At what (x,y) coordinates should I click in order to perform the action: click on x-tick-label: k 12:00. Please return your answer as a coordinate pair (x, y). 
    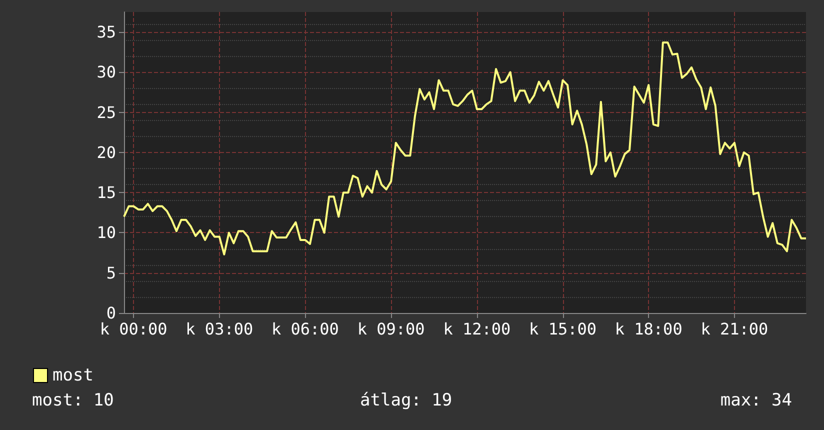
    Looking at the image, I should click on (477, 329).